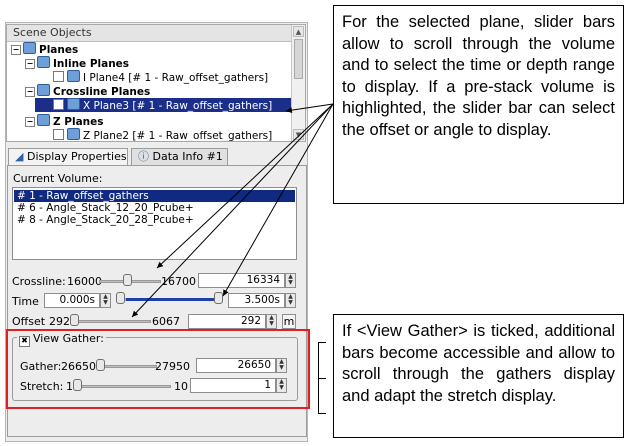  What do you see at coordinates (322, 378) in the screenshot?
I see `callout-bracket-stub` at bounding box center [322, 378].